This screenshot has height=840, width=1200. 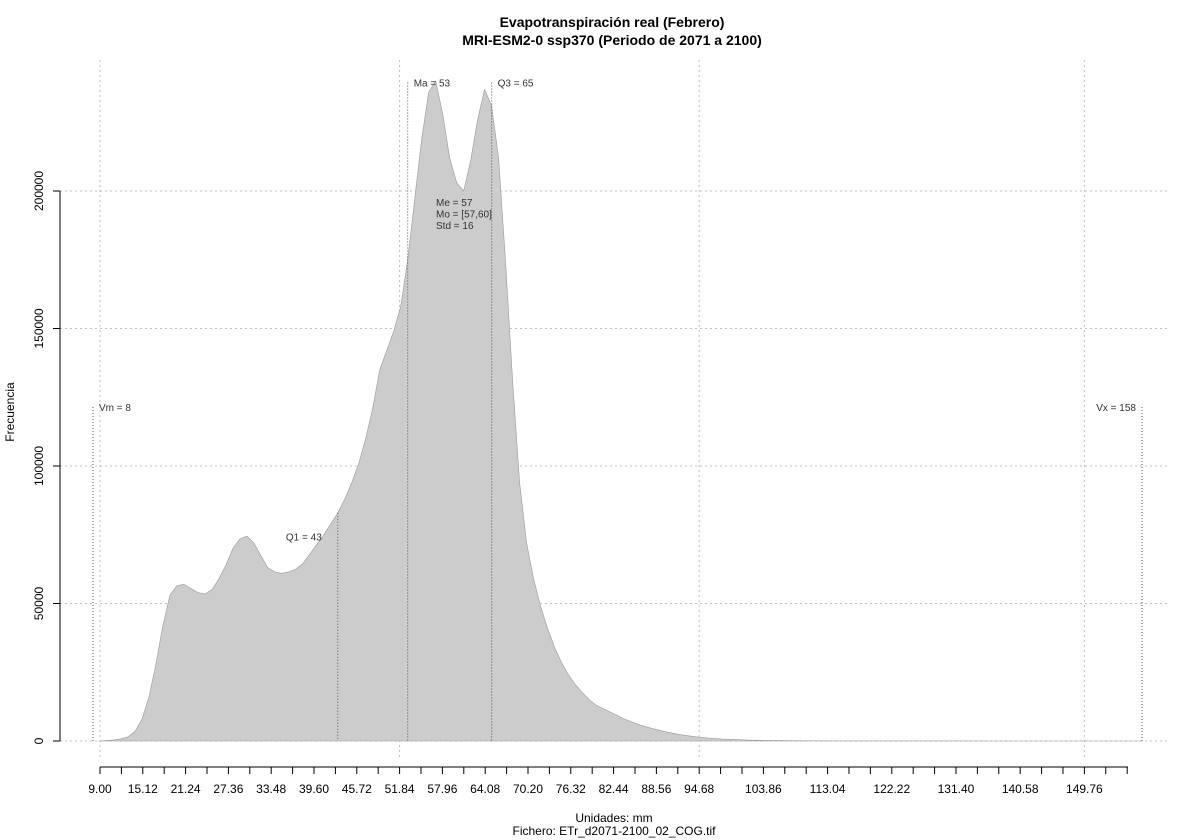 I want to click on annotation-label: Q3 = 65, so click(x=516, y=84).